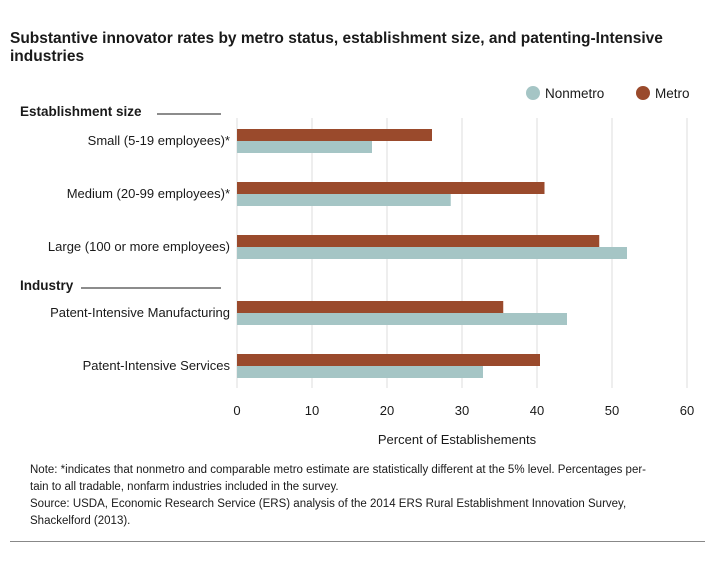  Describe the element at coordinates (672, 93) in the screenshot. I see `legend-metro-label: Metro` at that location.